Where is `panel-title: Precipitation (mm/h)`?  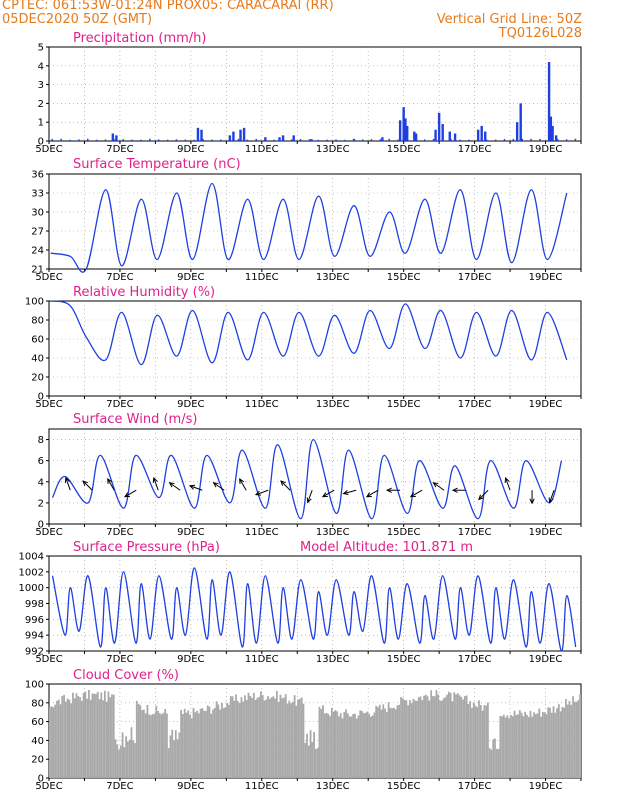
panel-title: Precipitation (mm/h) is located at coordinates (139, 38).